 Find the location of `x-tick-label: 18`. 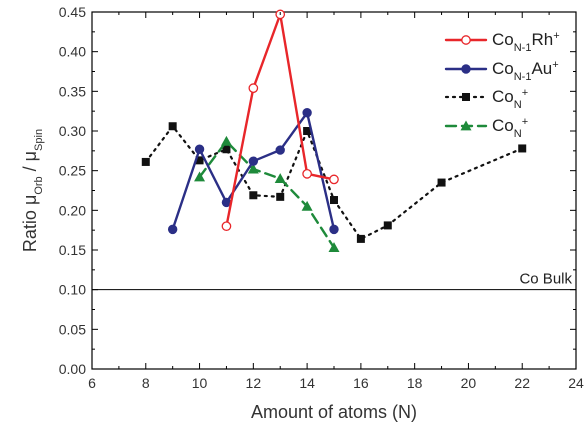

x-tick-label: 18 is located at coordinates (415, 383).